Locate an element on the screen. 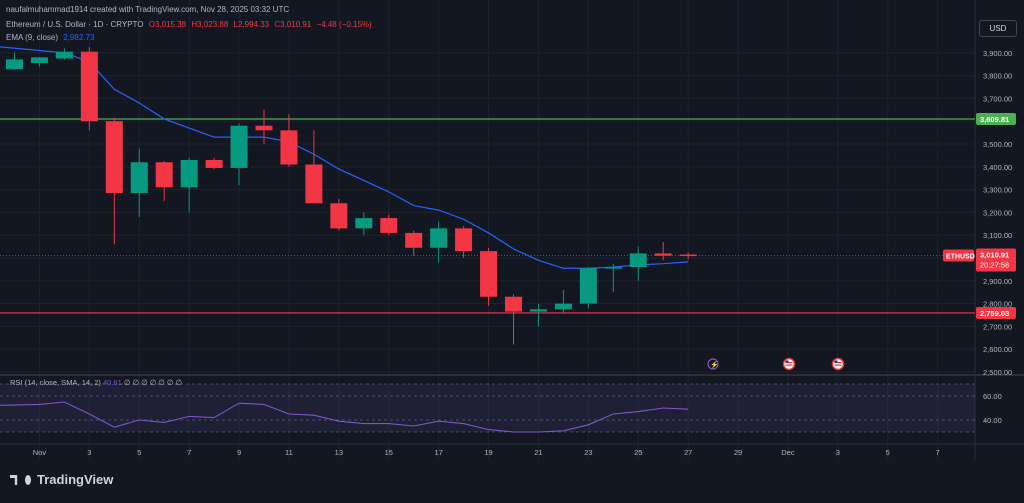  price-badge-green is located at coordinates (996, 118).